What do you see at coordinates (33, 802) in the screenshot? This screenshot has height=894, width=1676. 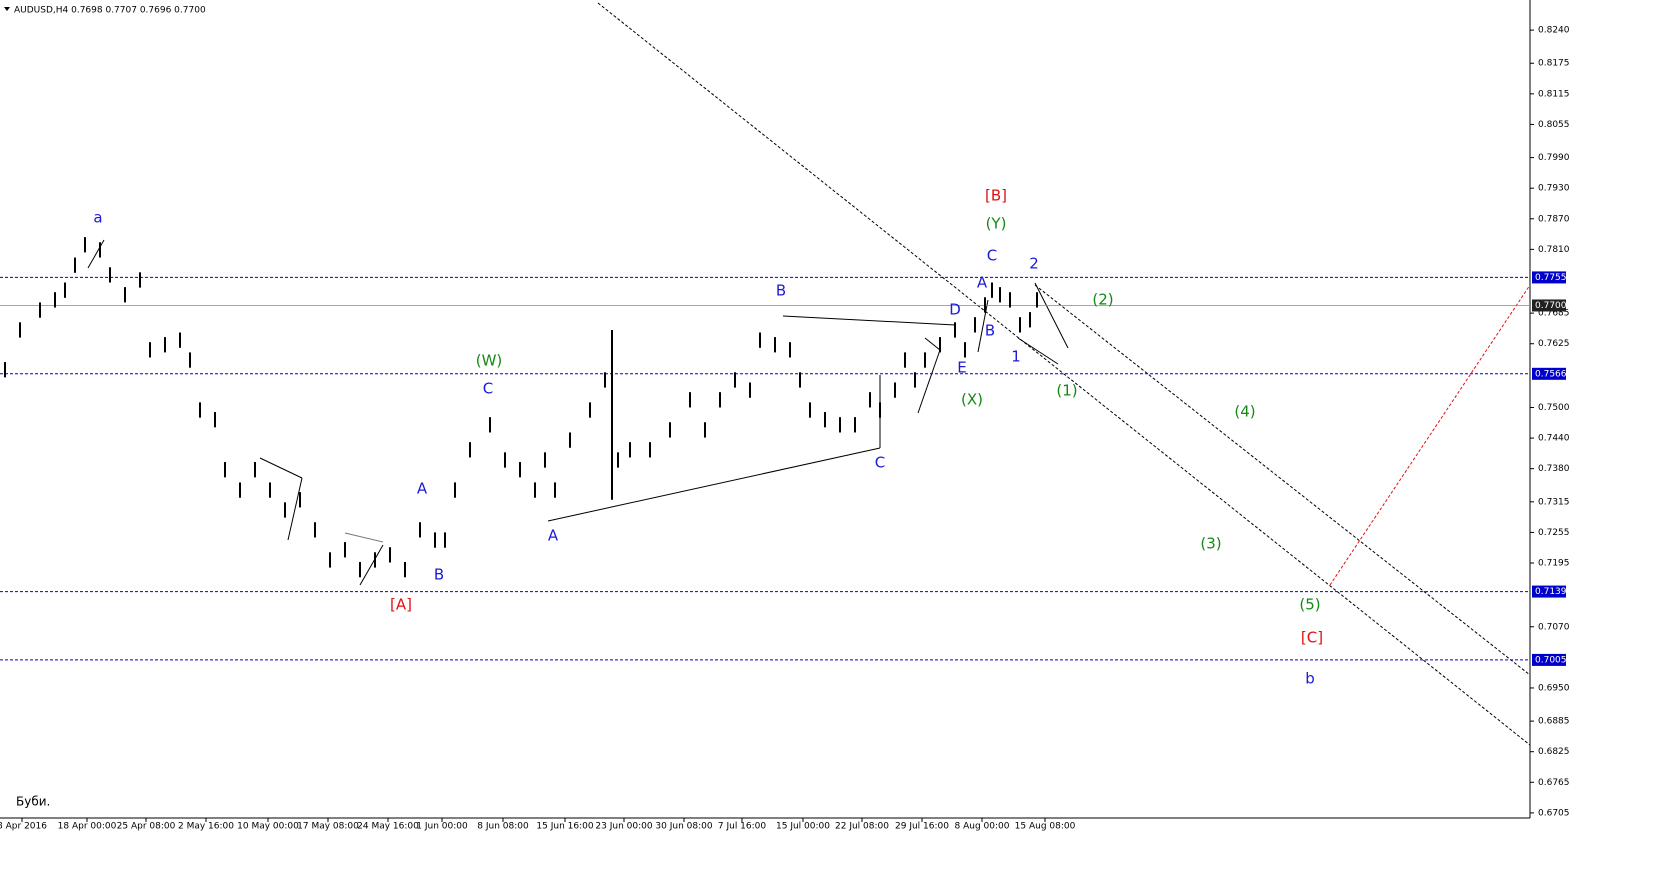 I see `footer-note: Буби.` at bounding box center [33, 802].